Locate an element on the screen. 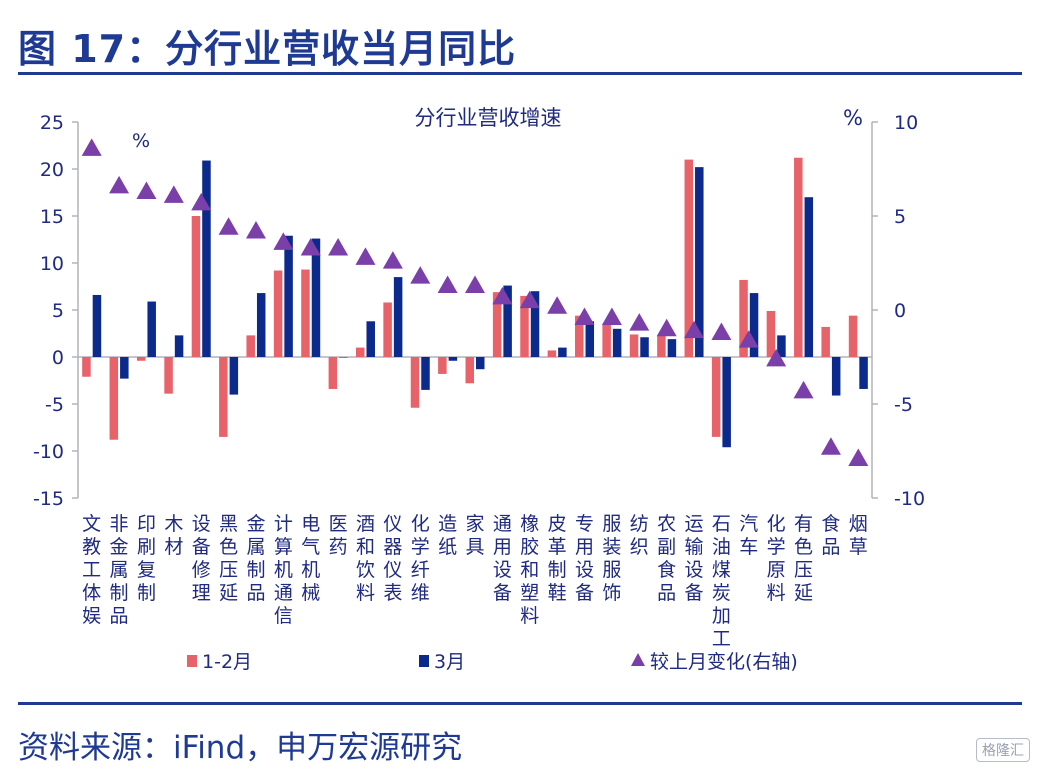  category-label-25: 化学原料 is located at coordinates (776, 558).